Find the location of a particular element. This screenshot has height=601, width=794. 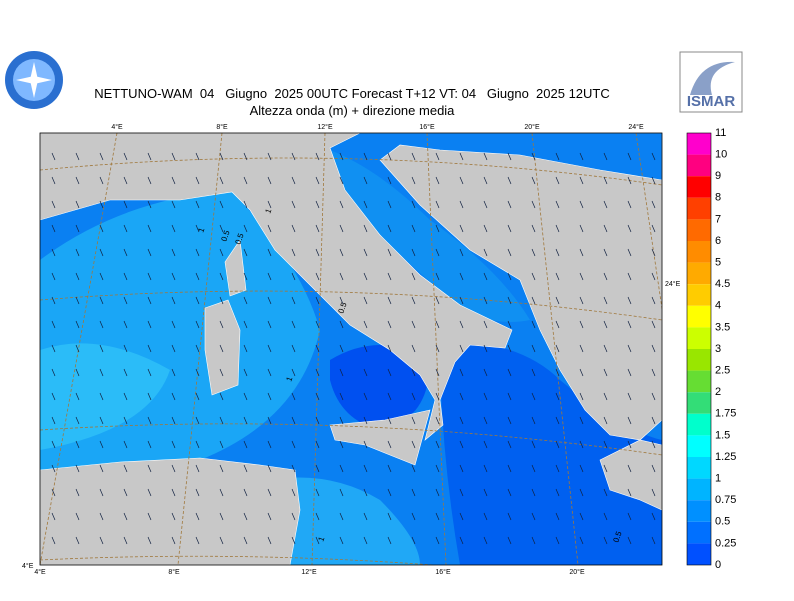

lon-label-top: 16°E is located at coordinates (427, 127).